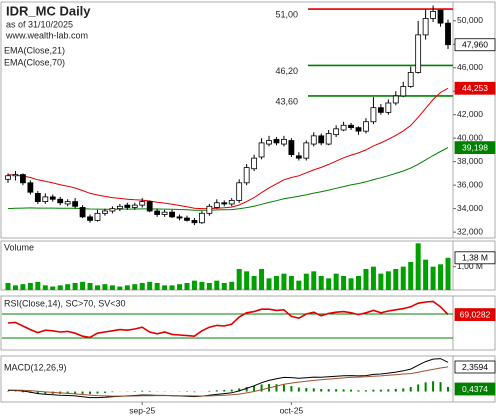 This screenshot has height=420, width=496. Describe the element at coordinates (19, 247) in the screenshot. I see `panel-title: Volume` at that location.